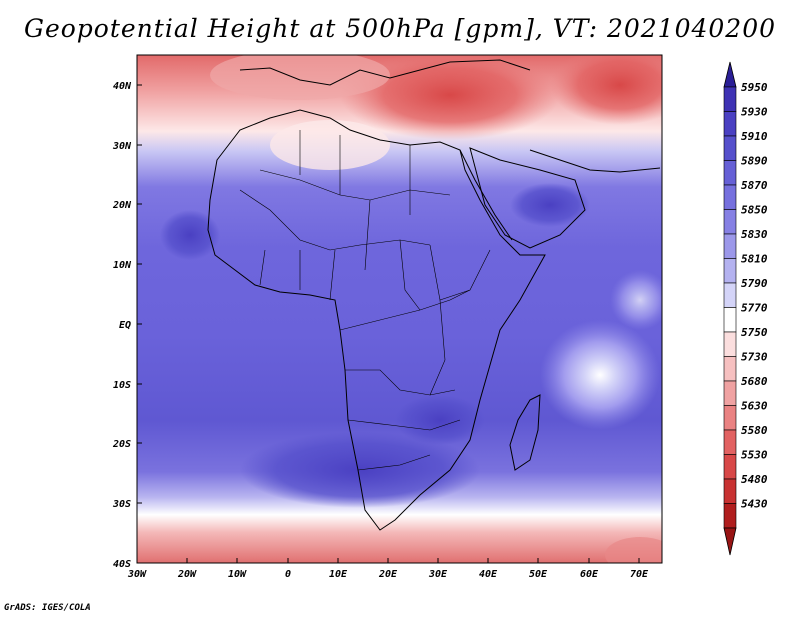  What do you see at coordinates (438, 574) in the screenshot?
I see `lon-label: 30E` at bounding box center [438, 574].